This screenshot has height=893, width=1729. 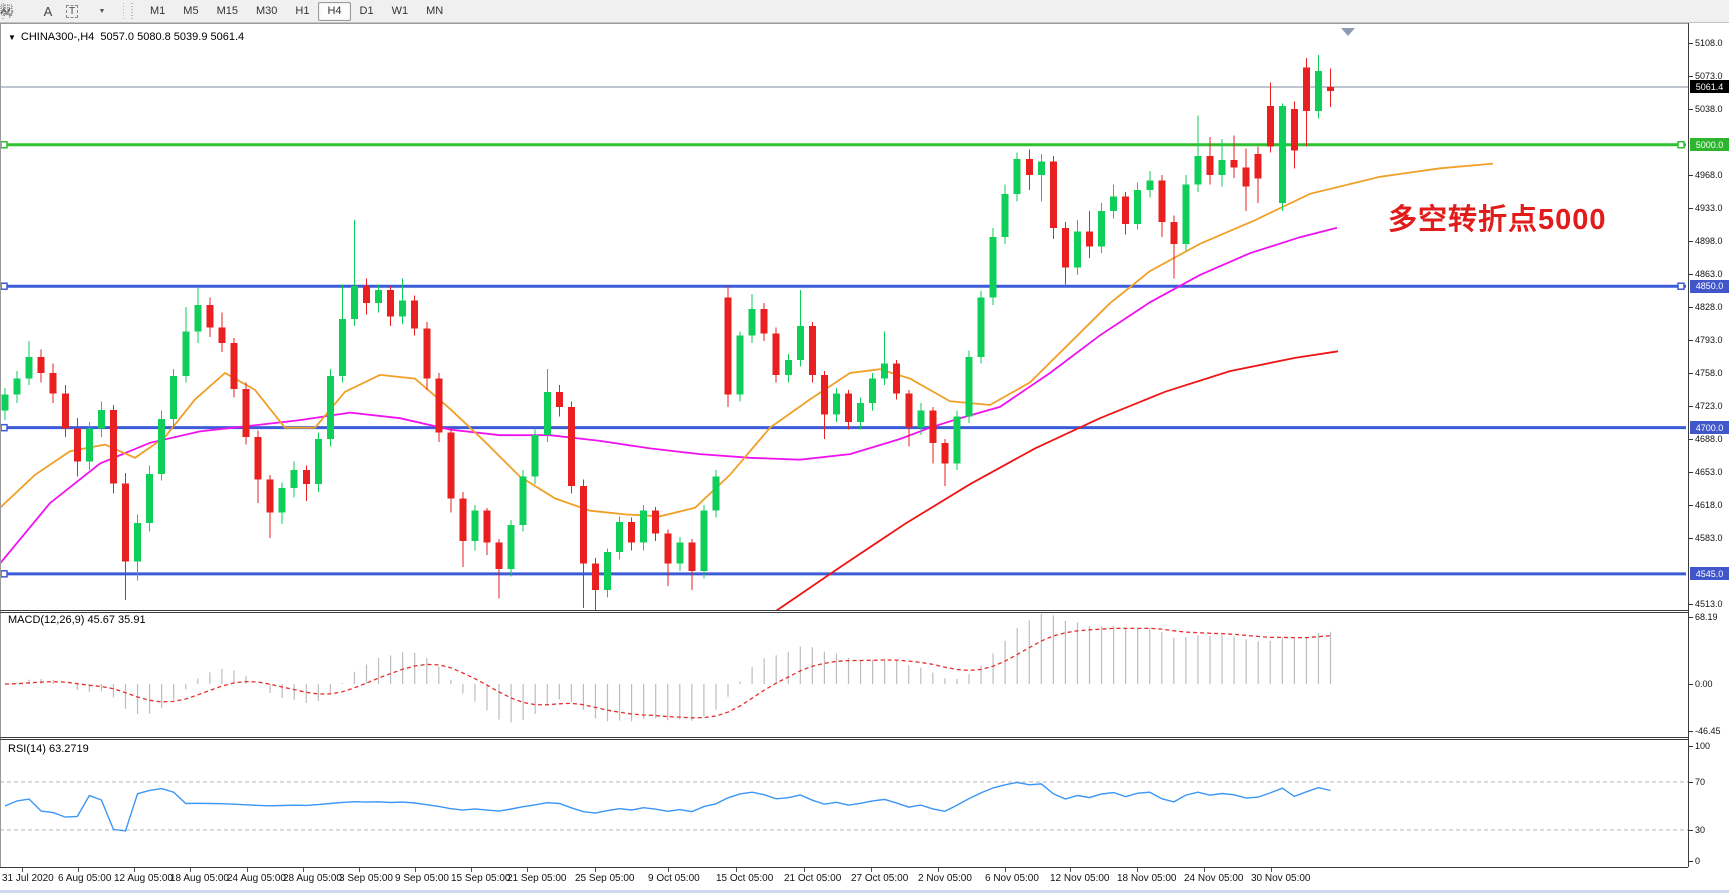 What do you see at coordinates (366, 11) in the screenshot?
I see `timeframe-button-D1: D1` at bounding box center [366, 11].